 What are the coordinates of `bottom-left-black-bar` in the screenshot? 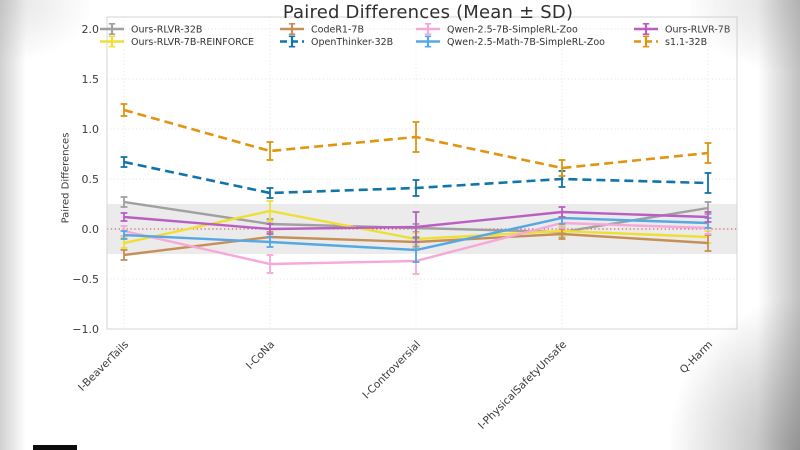 It's located at (55, 447).